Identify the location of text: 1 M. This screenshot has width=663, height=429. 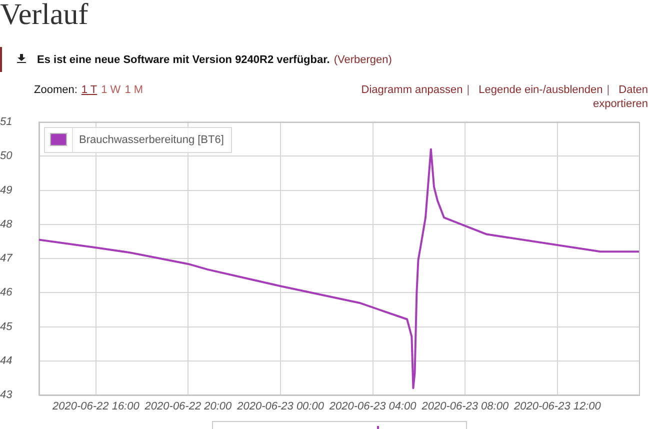
(134, 90).